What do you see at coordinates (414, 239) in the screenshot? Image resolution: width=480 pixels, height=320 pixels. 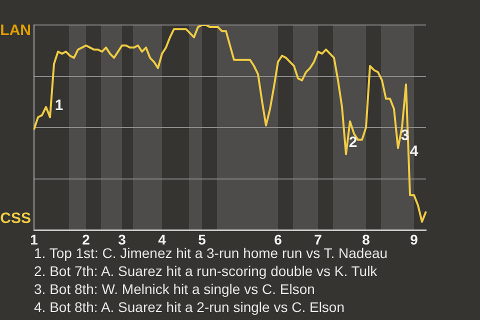 I see `x-tick-label: 9` at bounding box center [414, 239].